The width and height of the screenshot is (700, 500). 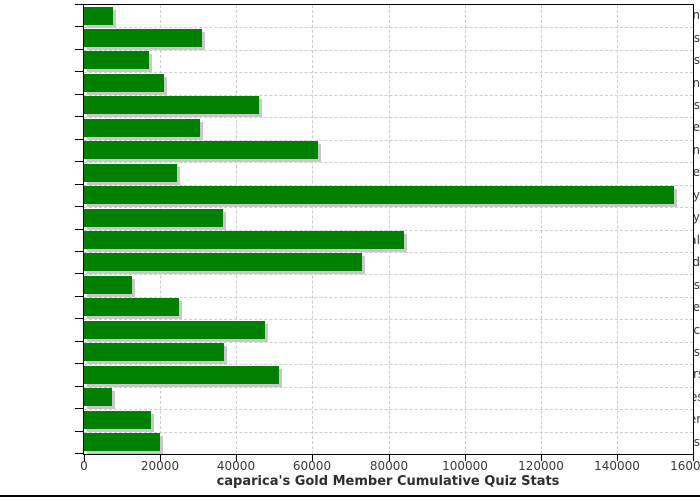 What do you see at coordinates (685, 466) in the screenshot?
I see `x-tick-label: 160000` at bounding box center [685, 466].